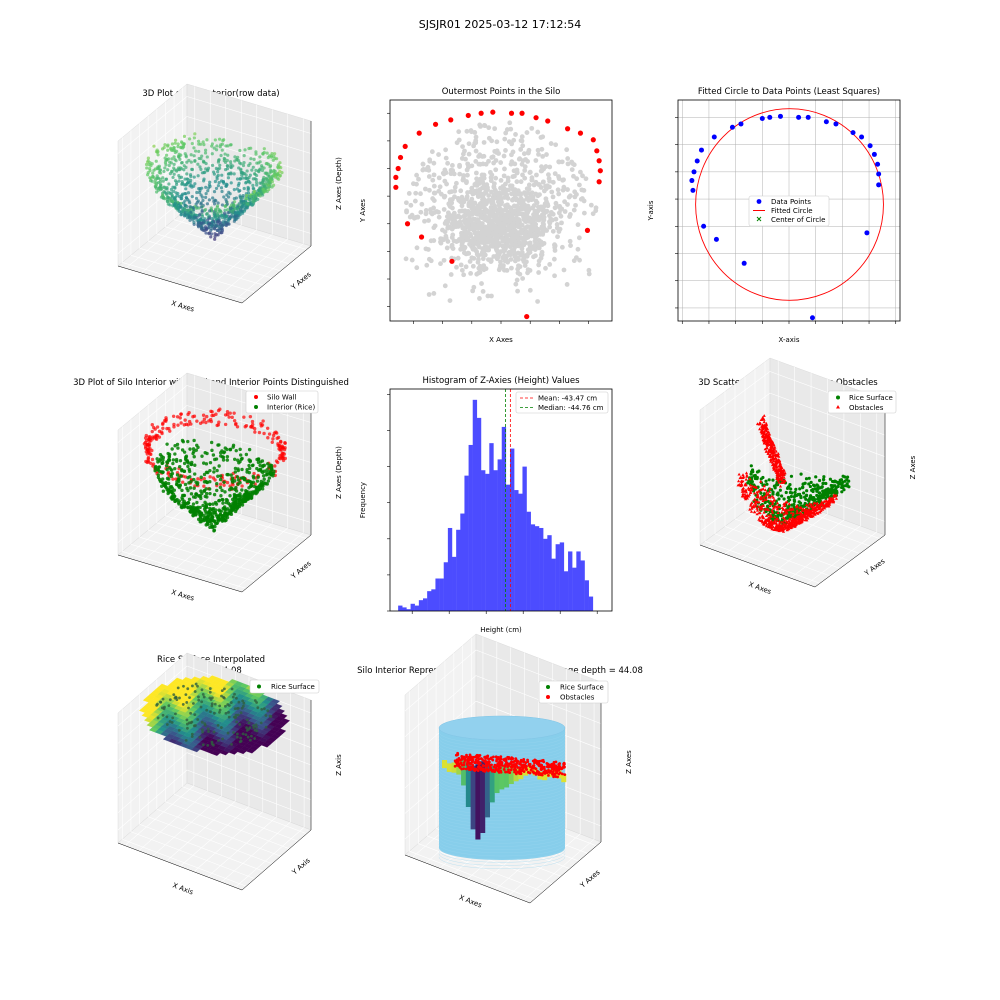 The width and height of the screenshot is (1000, 1000). Describe the element at coordinates (798, 220) in the screenshot. I see `legend-label-center: Center of Circle` at that location.